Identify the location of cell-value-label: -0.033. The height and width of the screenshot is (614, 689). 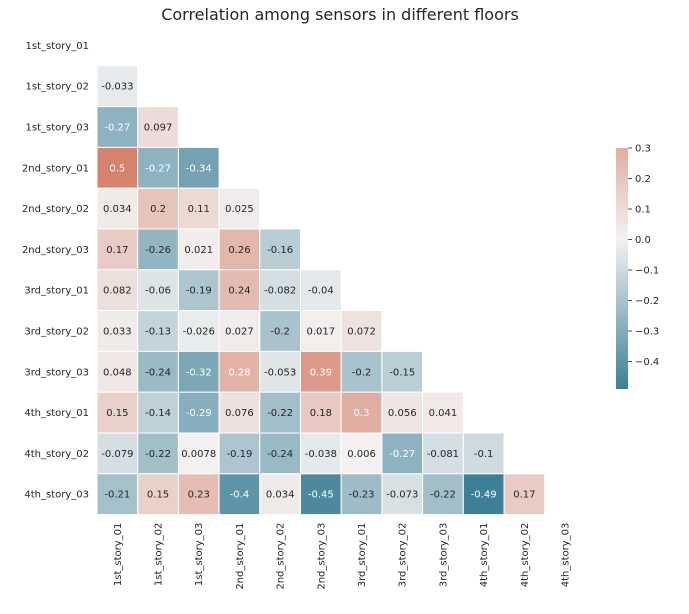
(117, 87).